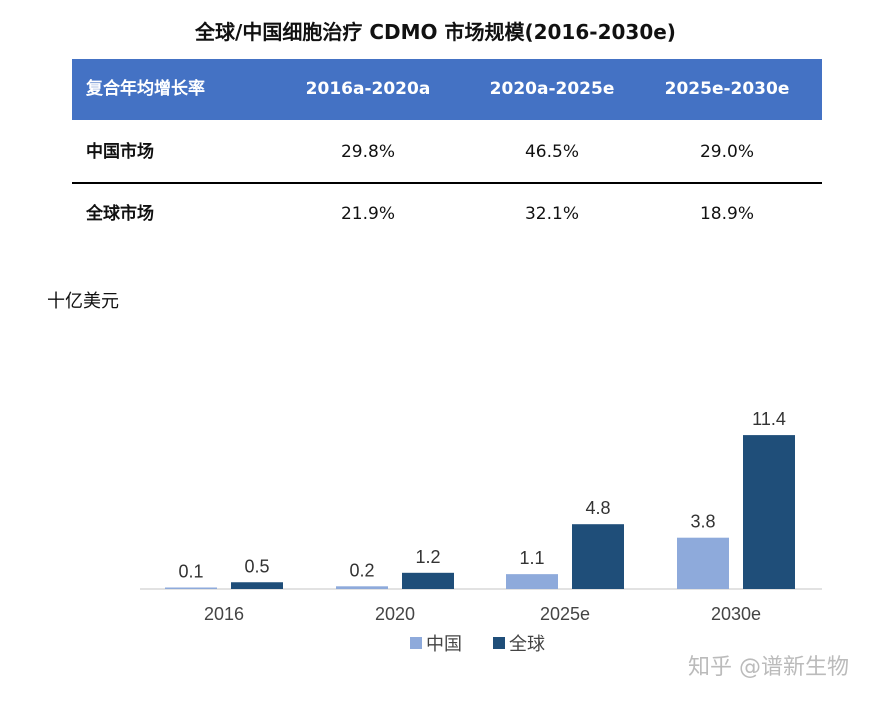  Describe the element at coordinates (367, 152) in the screenshot. I see `table-cell: 29.8%` at that location.